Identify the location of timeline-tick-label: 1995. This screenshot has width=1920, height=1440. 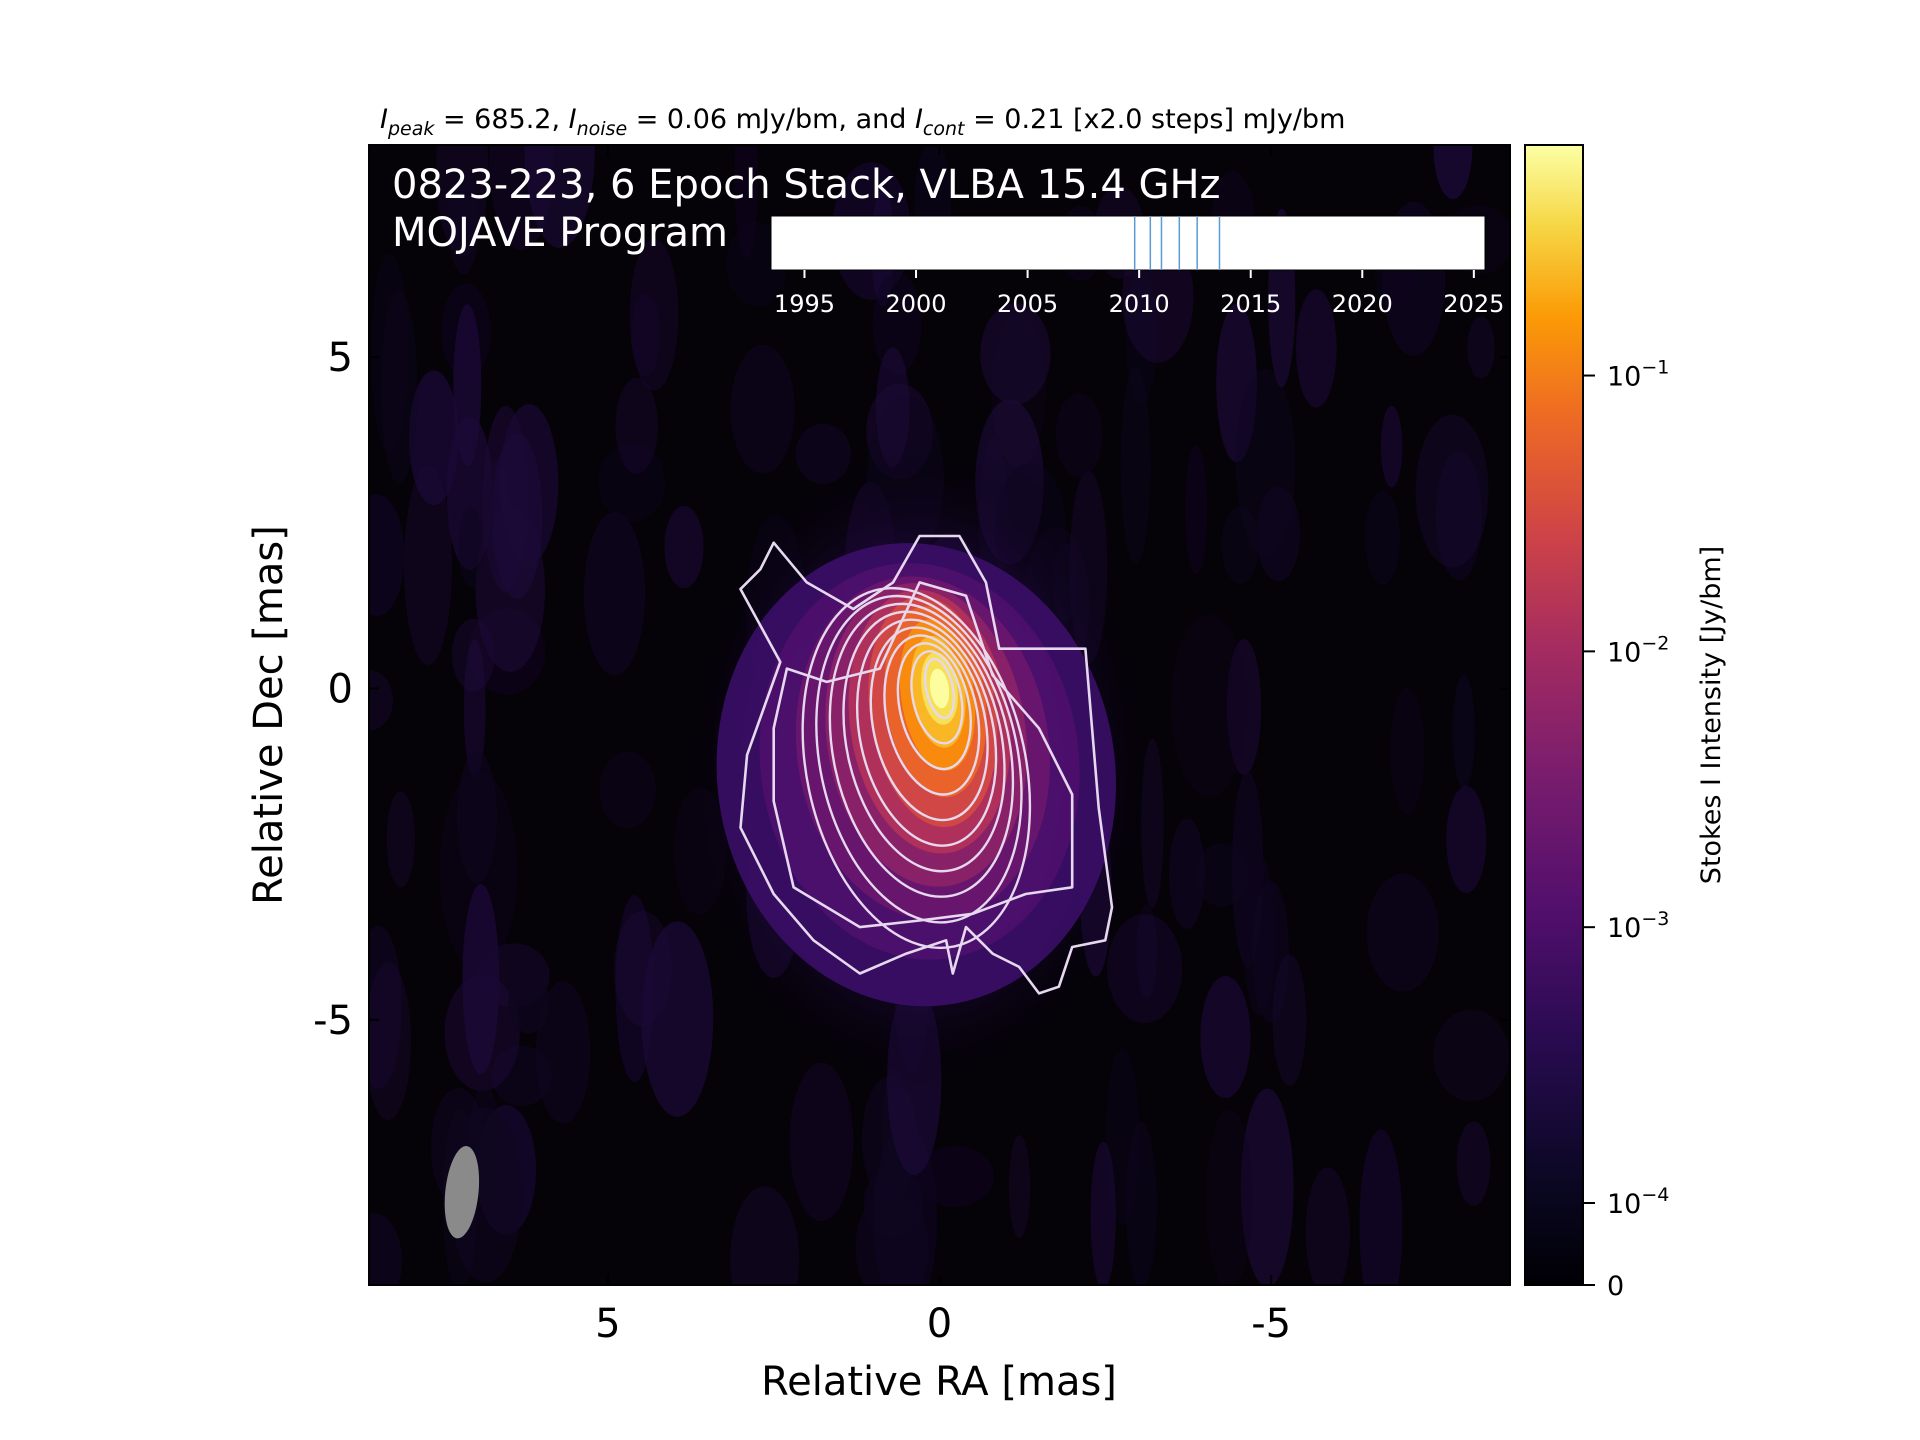
(804, 304).